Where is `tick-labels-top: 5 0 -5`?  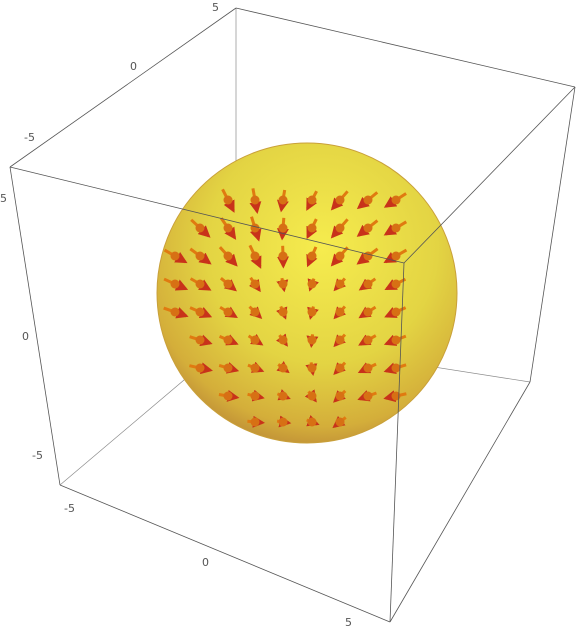
tick-labels-top: 5 0 -5 is located at coordinates (121, 72).